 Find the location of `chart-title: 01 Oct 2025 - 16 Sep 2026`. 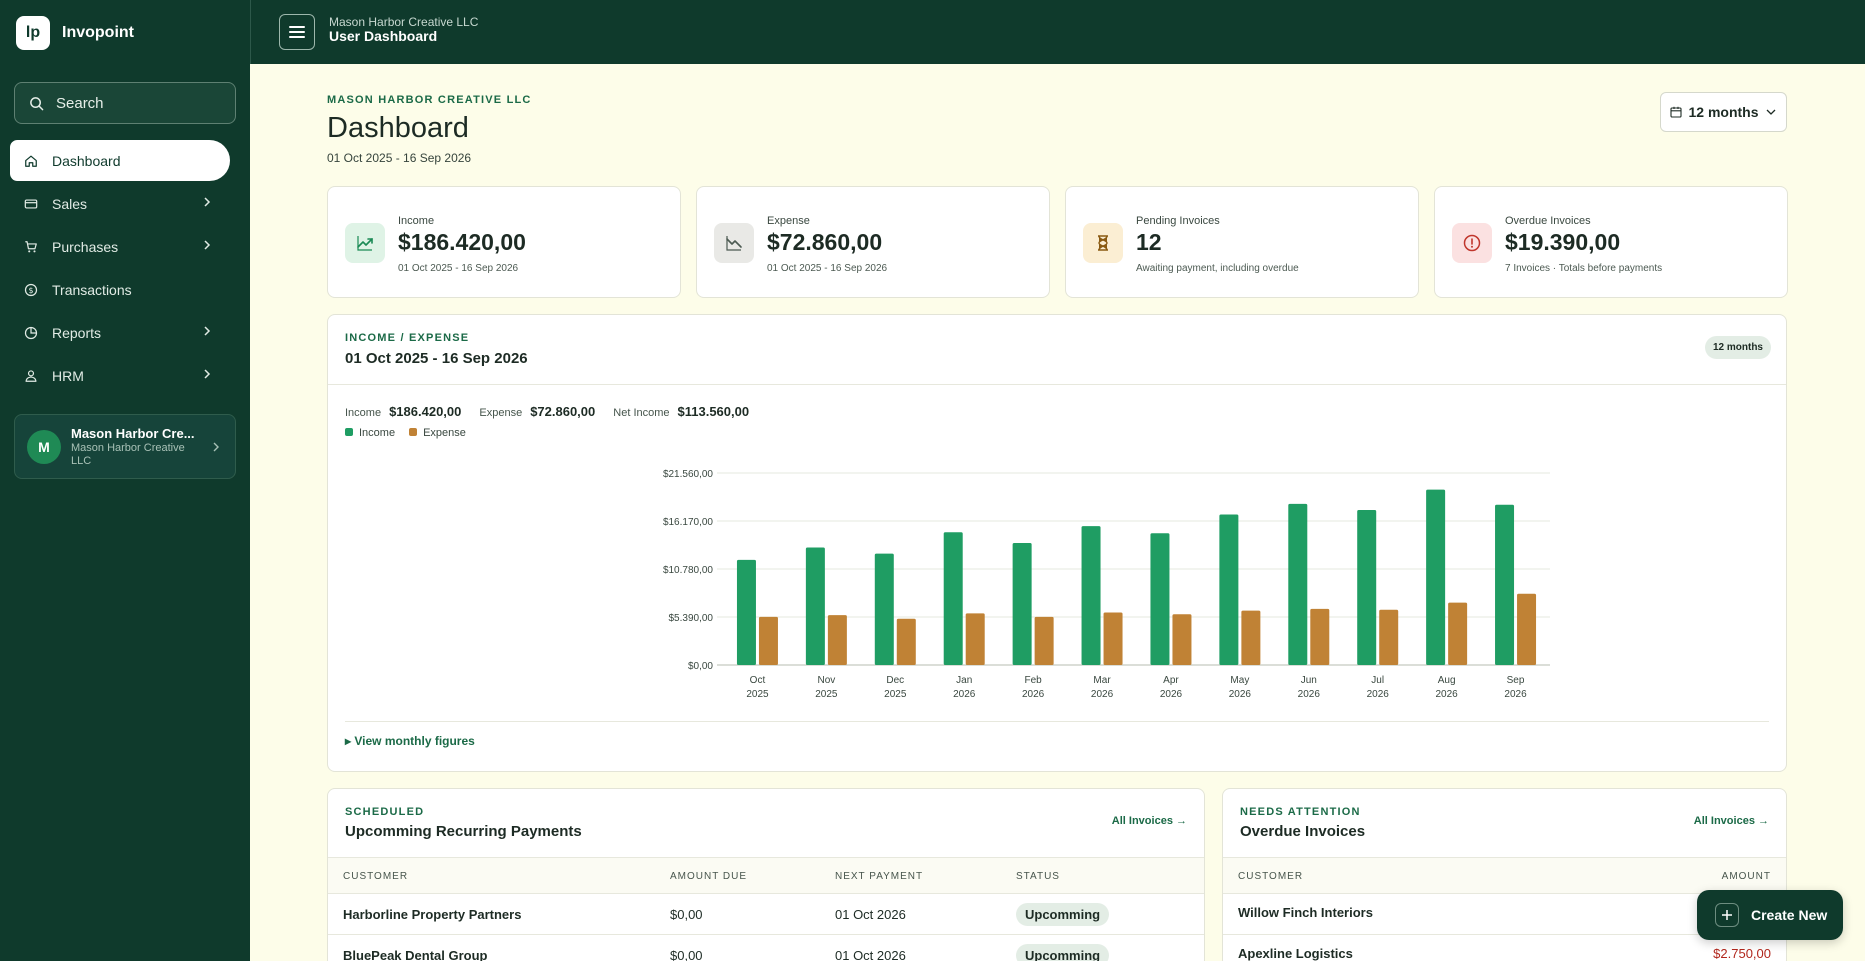

chart-title: 01 Oct 2025 - 16 Sep 2026 is located at coordinates (436, 358).